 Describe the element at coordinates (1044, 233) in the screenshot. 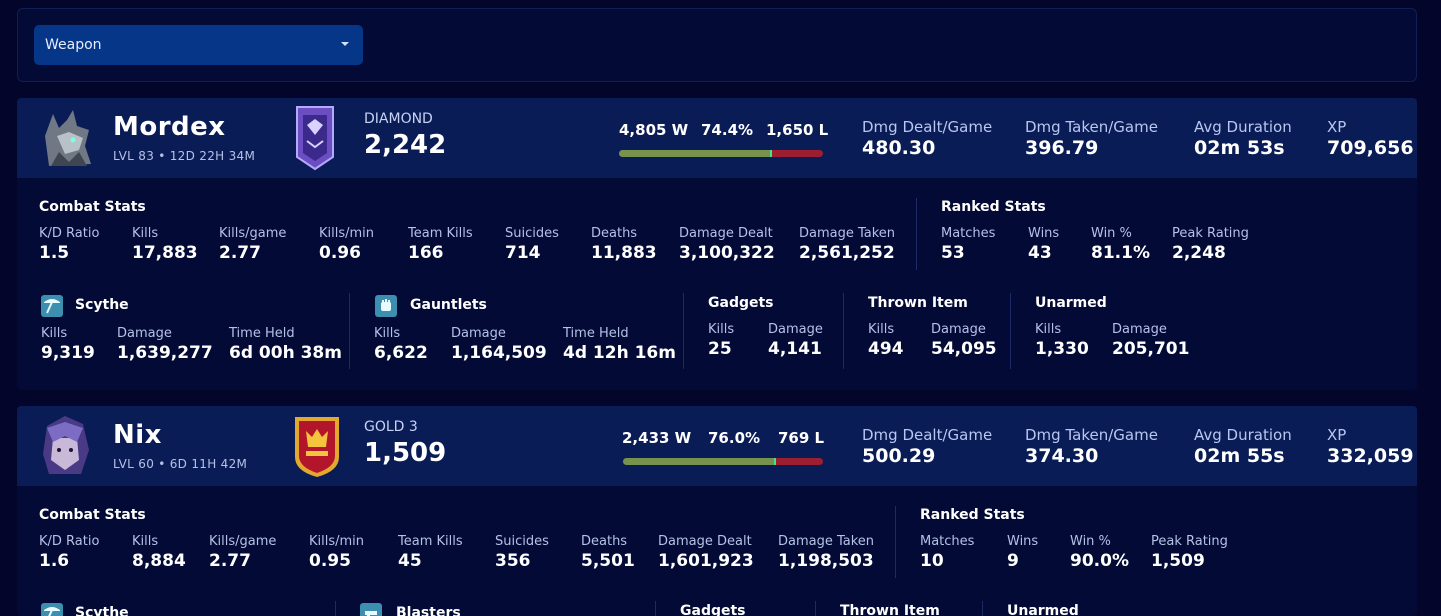

I see `ranked-wins-label: Wins` at that location.